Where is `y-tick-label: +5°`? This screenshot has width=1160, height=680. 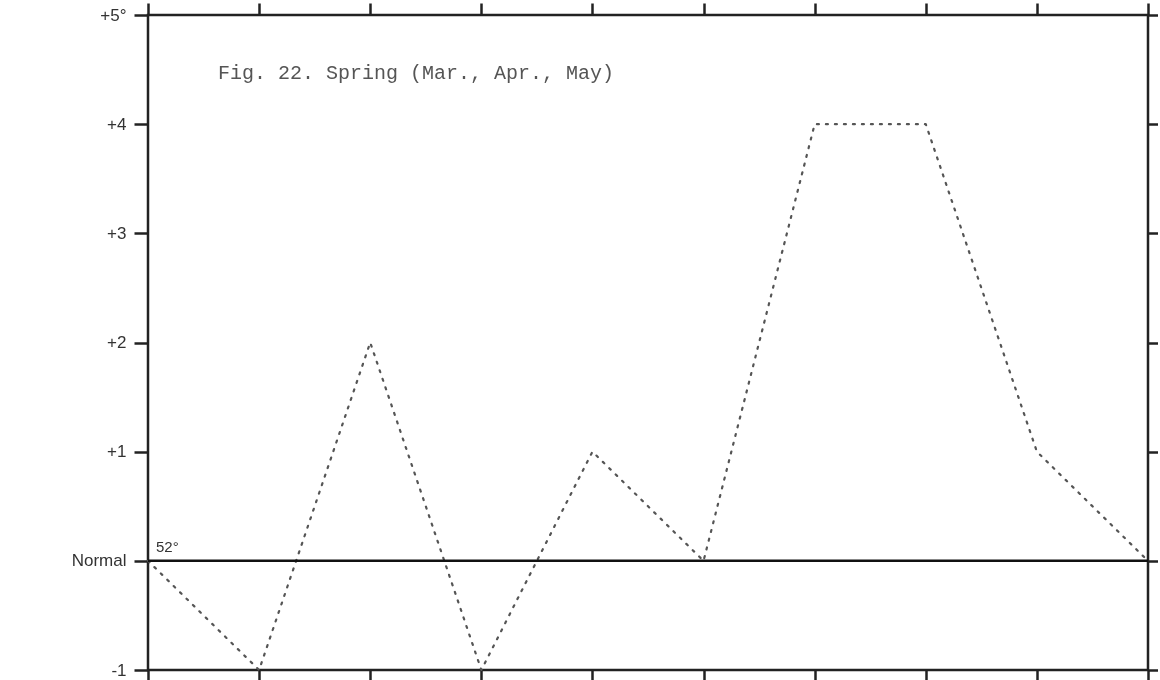 y-tick-label: +5° is located at coordinates (113, 15).